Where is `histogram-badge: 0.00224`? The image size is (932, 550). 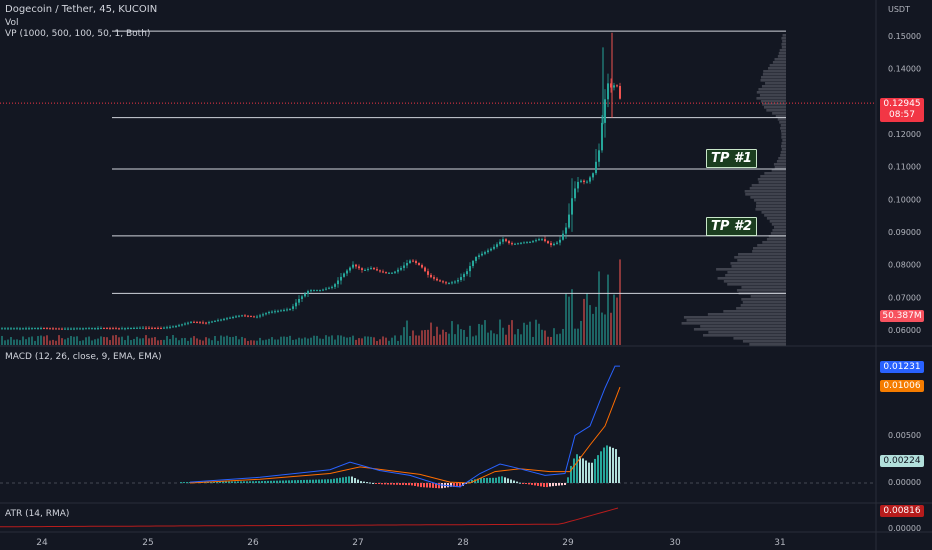 histogram-badge: 0.00224 is located at coordinates (902, 461).